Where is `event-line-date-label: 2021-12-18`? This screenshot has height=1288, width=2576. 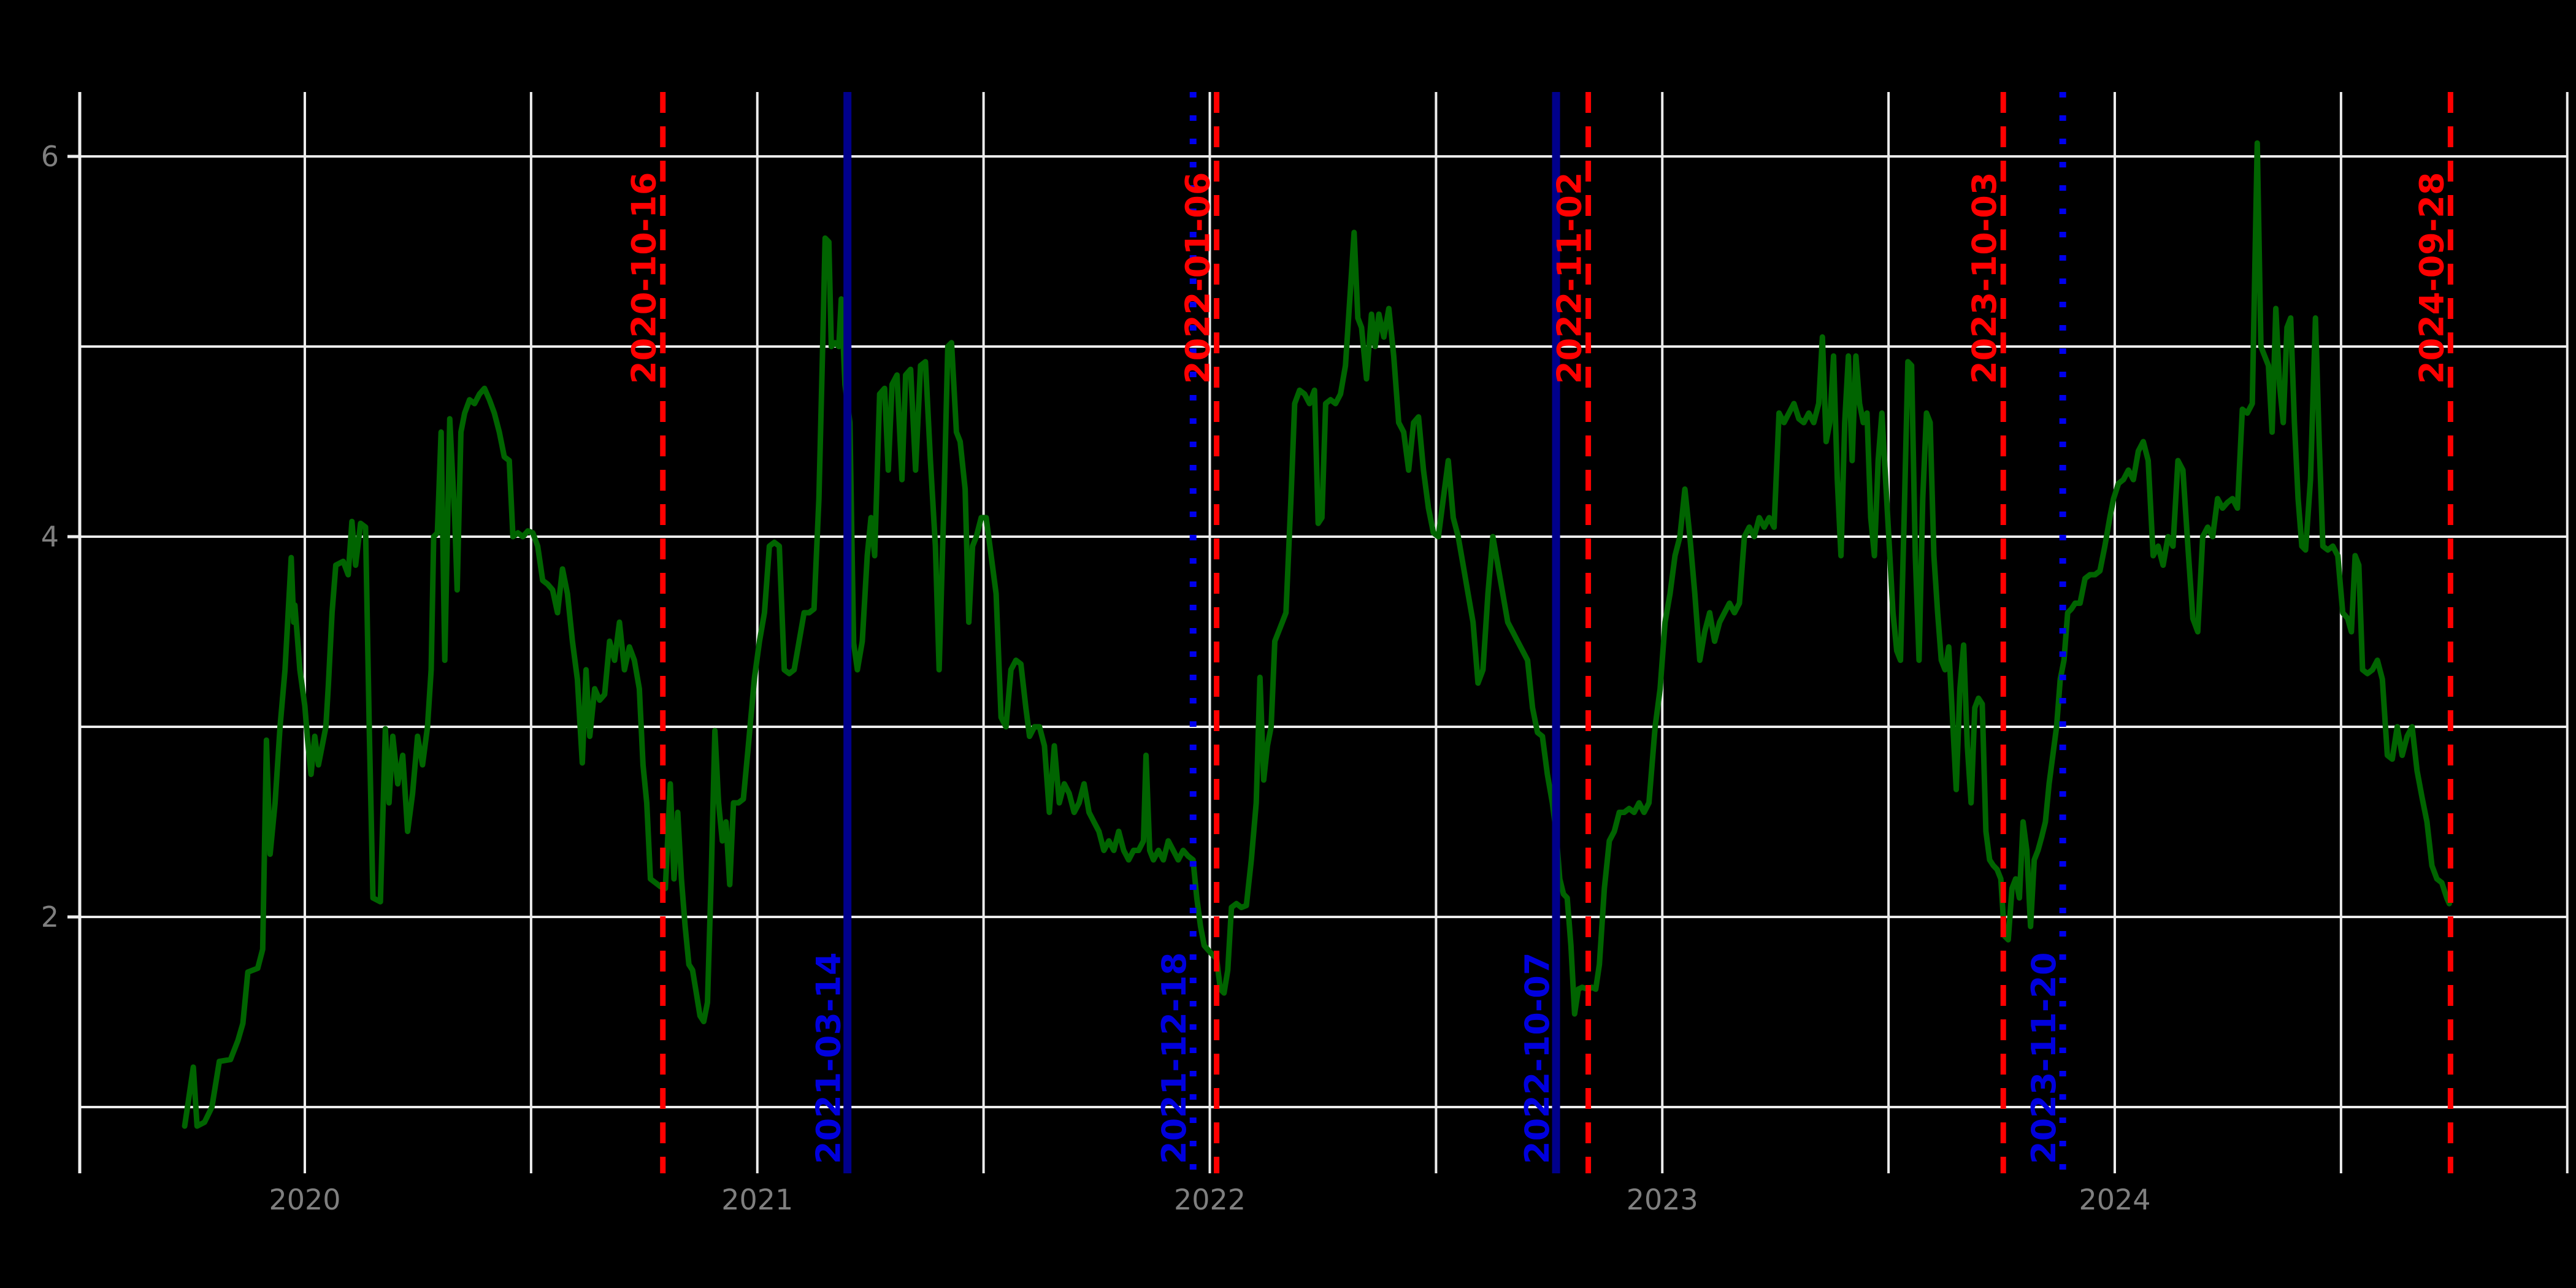
event-line-date-label: 2021-12-18 is located at coordinates (1174, 1058).